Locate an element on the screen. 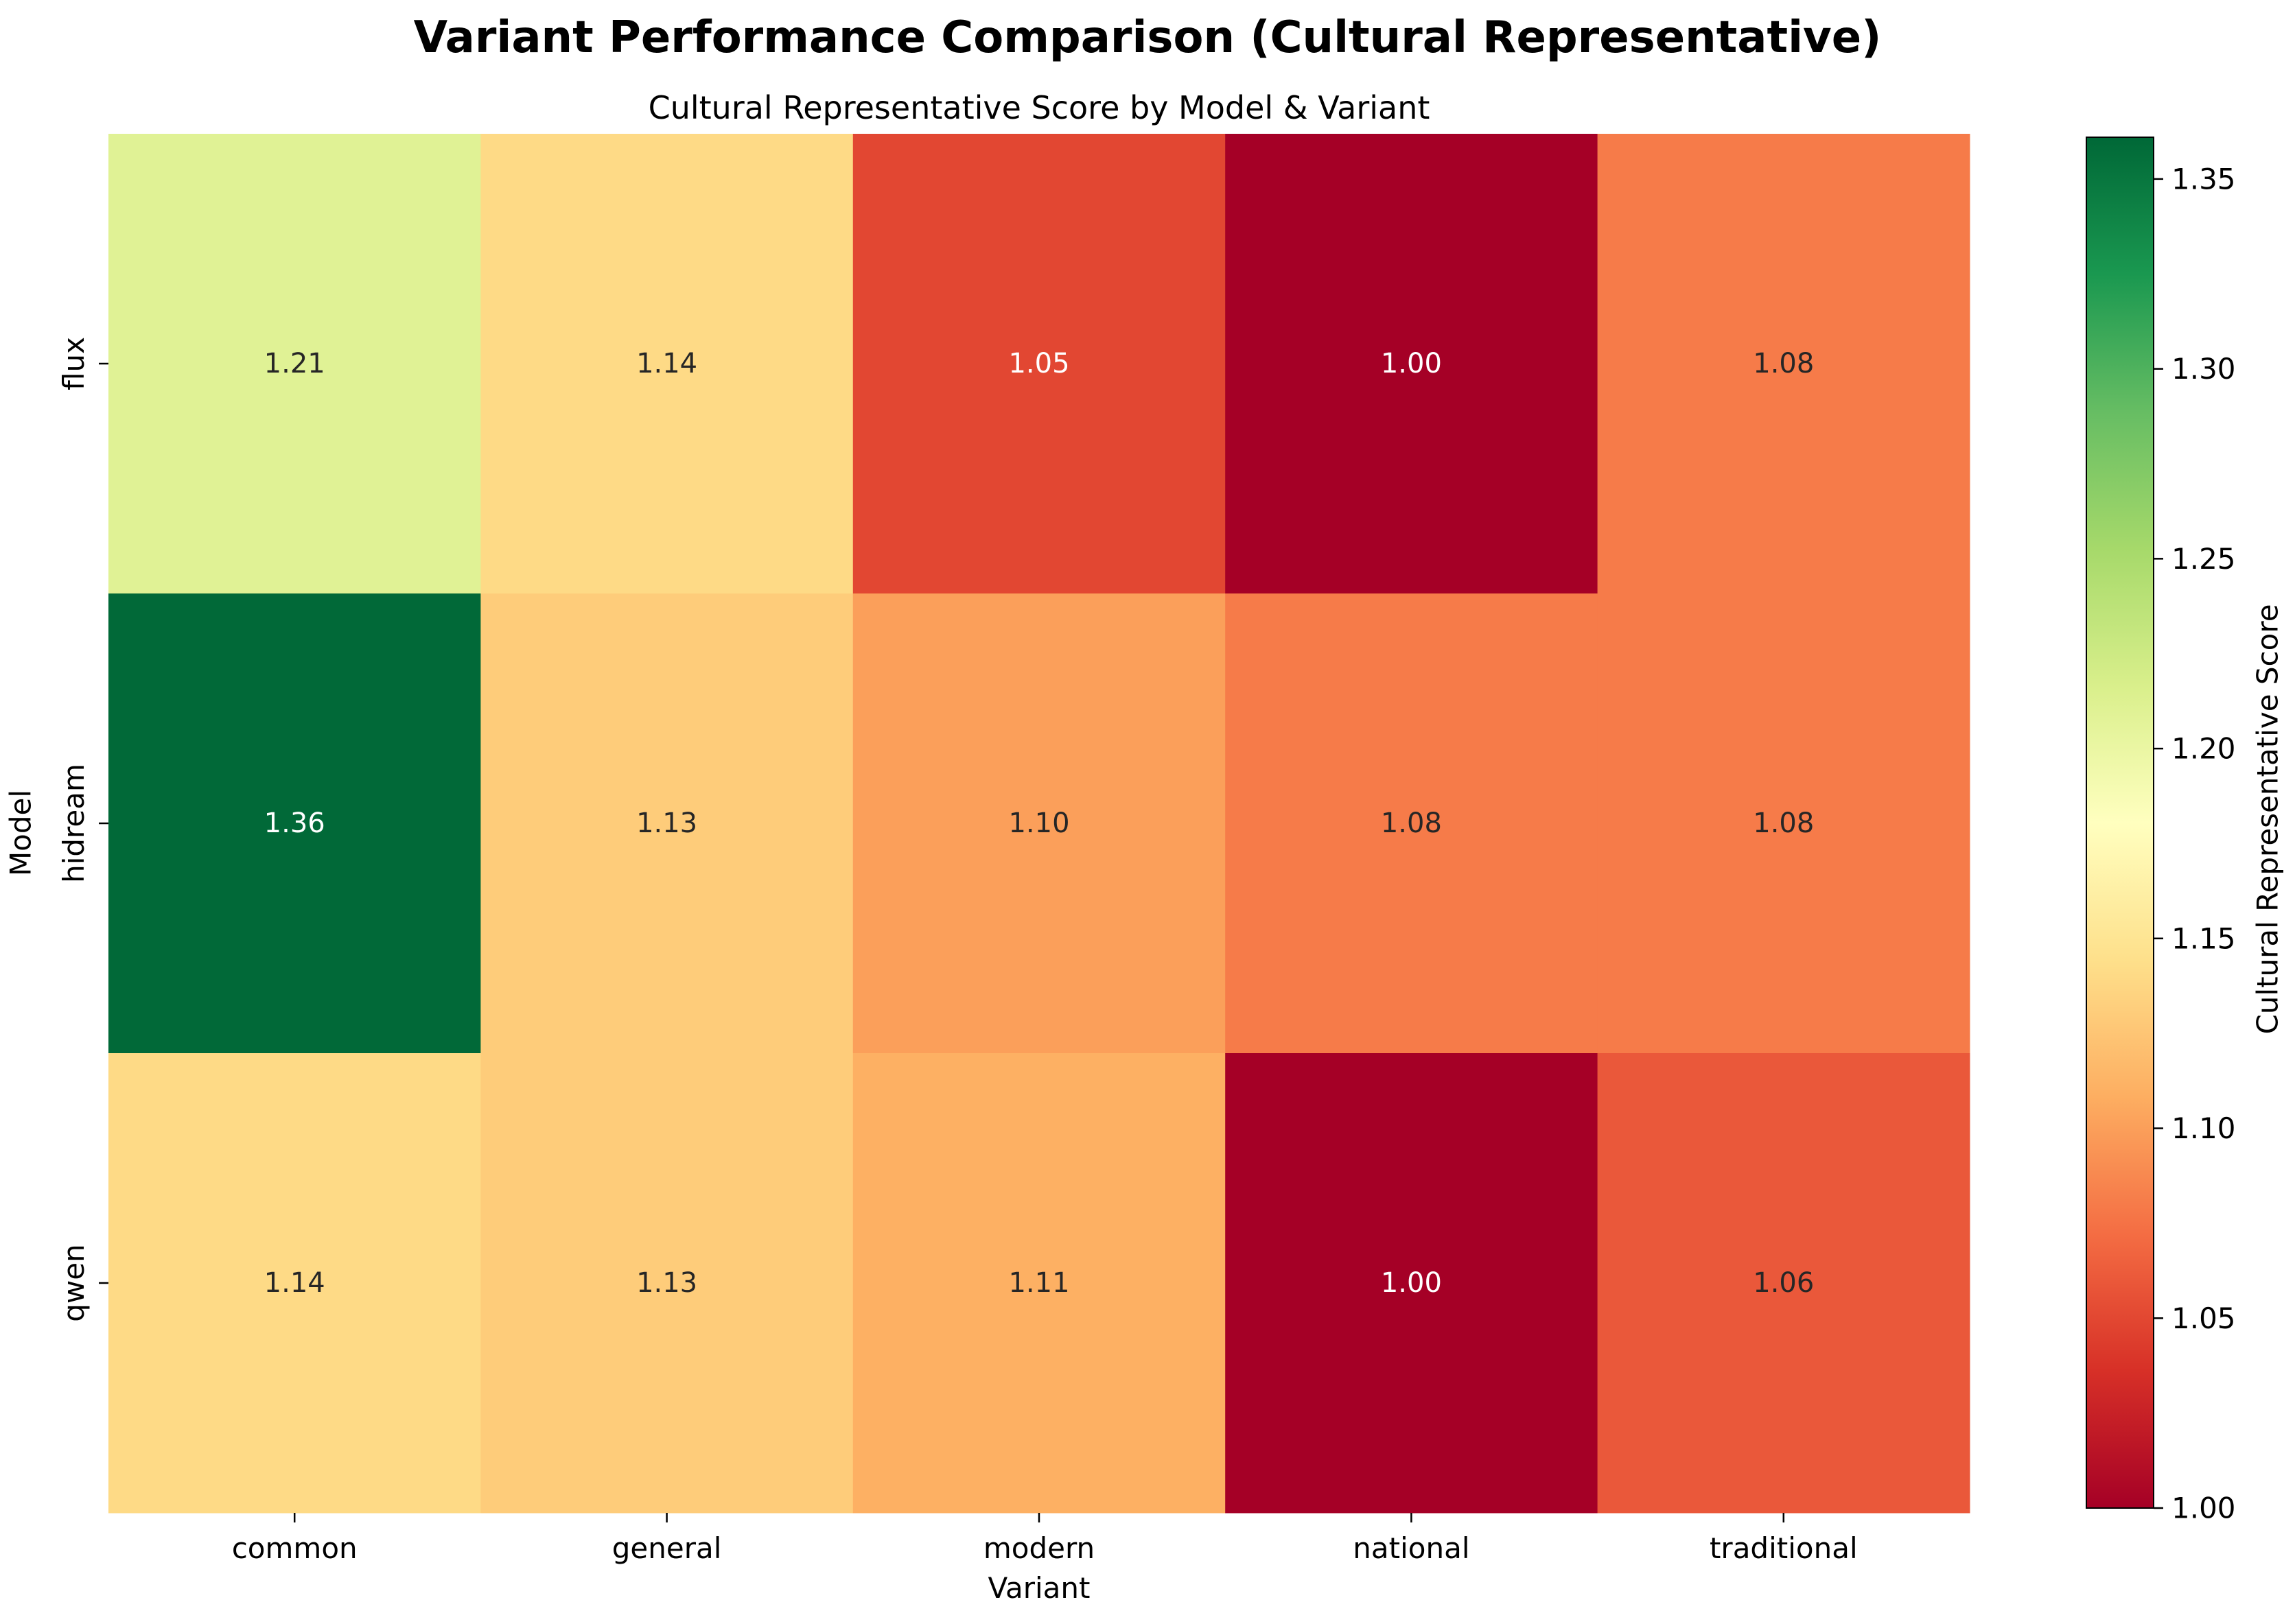 The image size is (2295, 1624). x-tick-label: modern is located at coordinates (1039, 1548).